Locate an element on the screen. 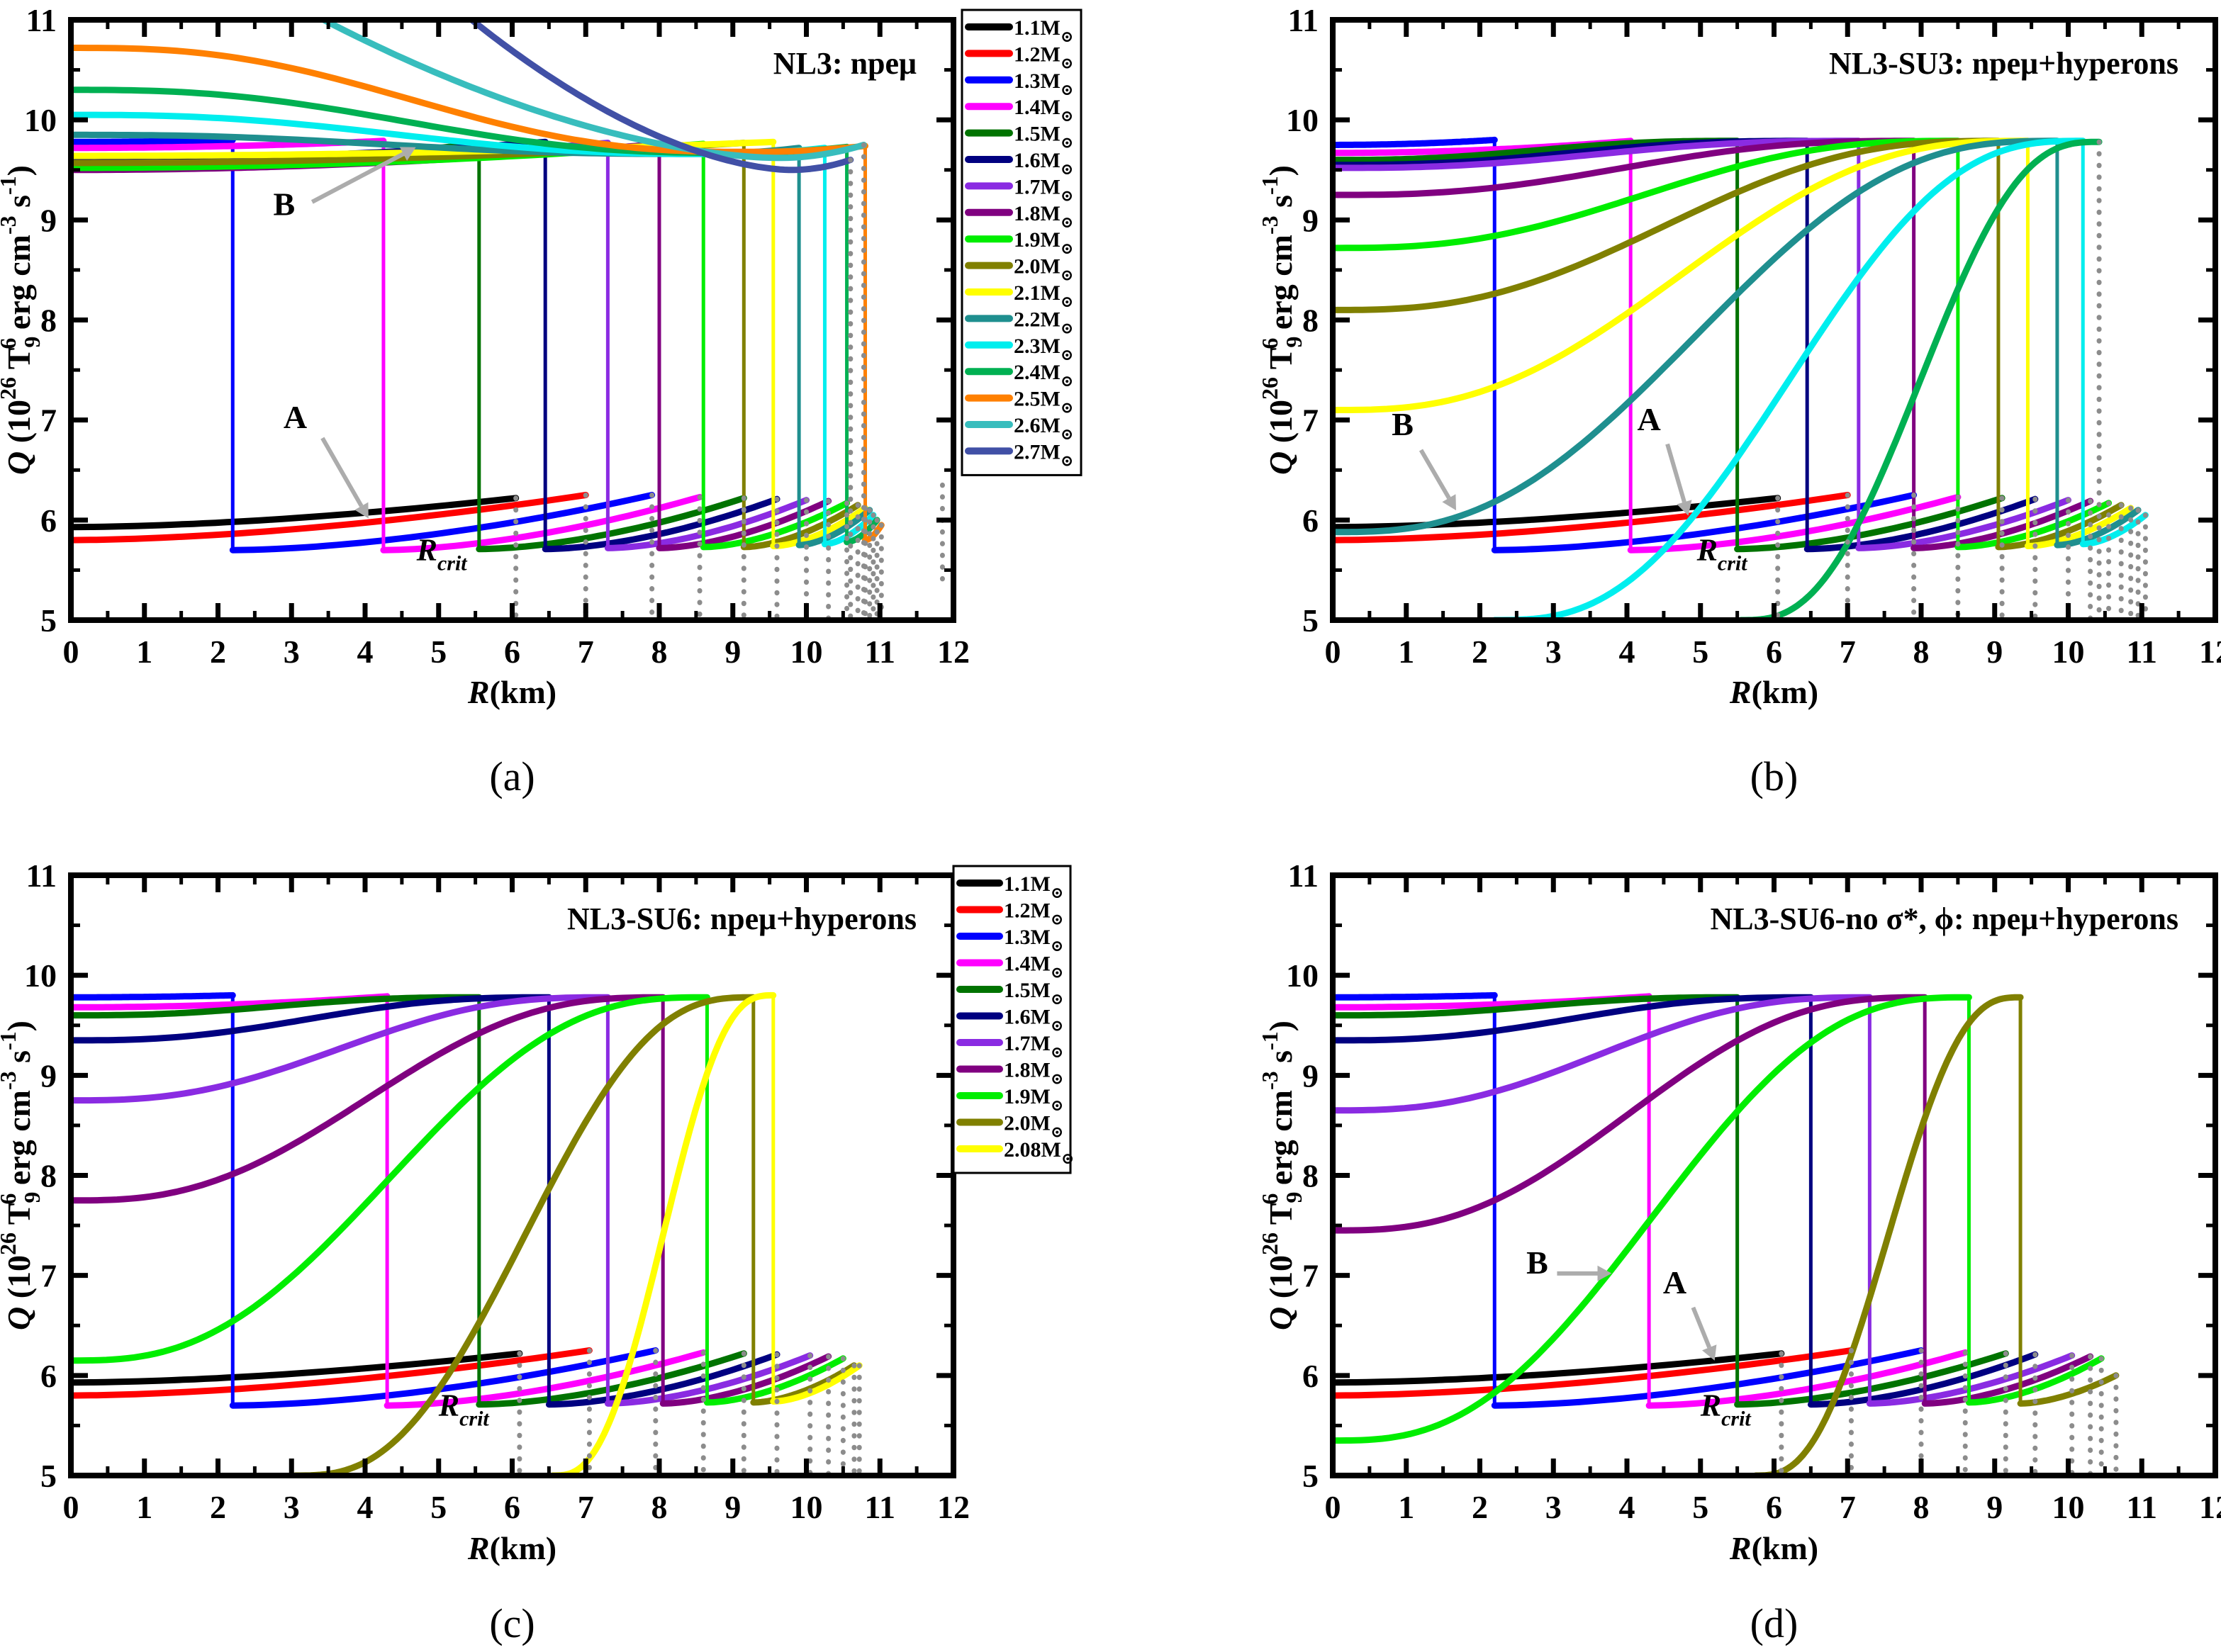 The width and height of the screenshot is (2221, 1652). y-axis-label-part: Q is located at coordinates (19, 1319).